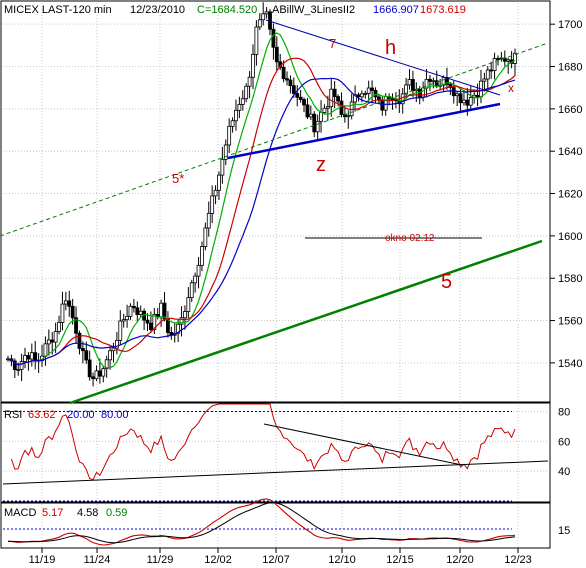 The image size is (586, 568). I want to click on annotation-okno: okno 02.12, so click(410, 238).